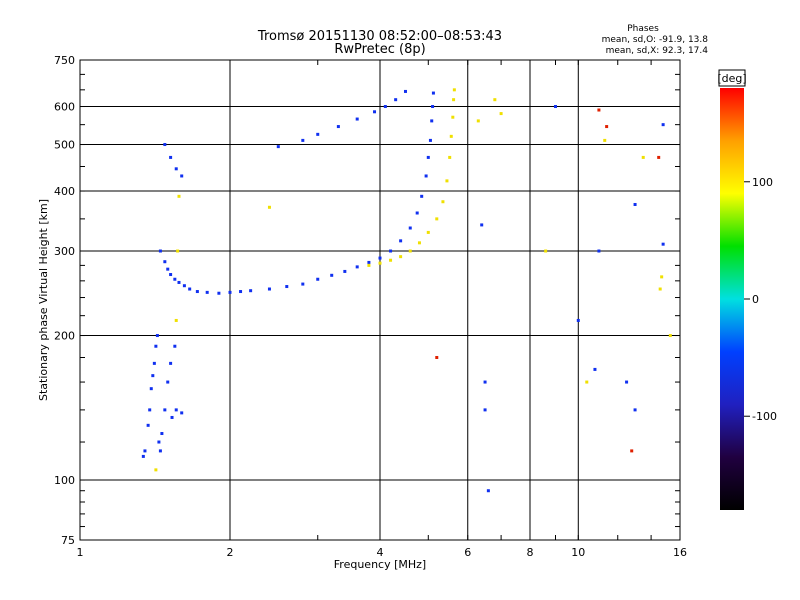 Image resolution: width=800 pixels, height=600 pixels. I want to click on colorbar-label-box, so click(732, 78).